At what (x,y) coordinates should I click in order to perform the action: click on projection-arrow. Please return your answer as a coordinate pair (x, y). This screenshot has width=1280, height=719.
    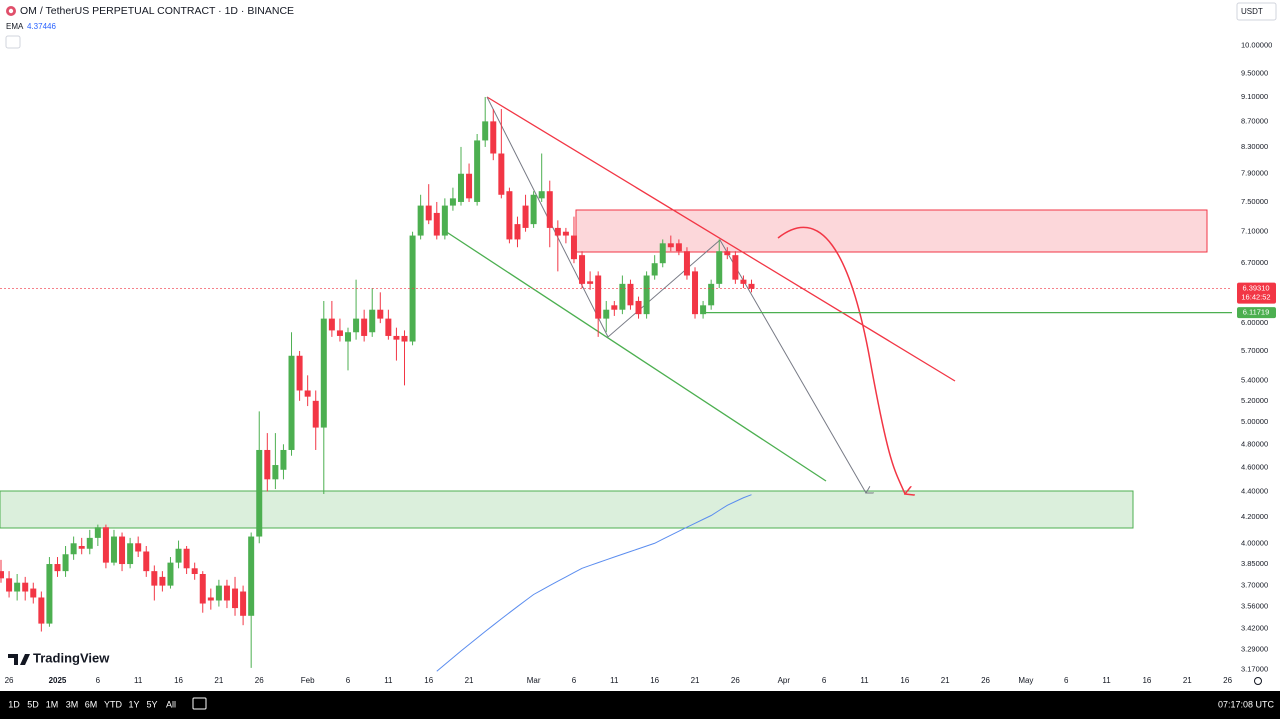
    Looking at the image, I should click on (841, 360).